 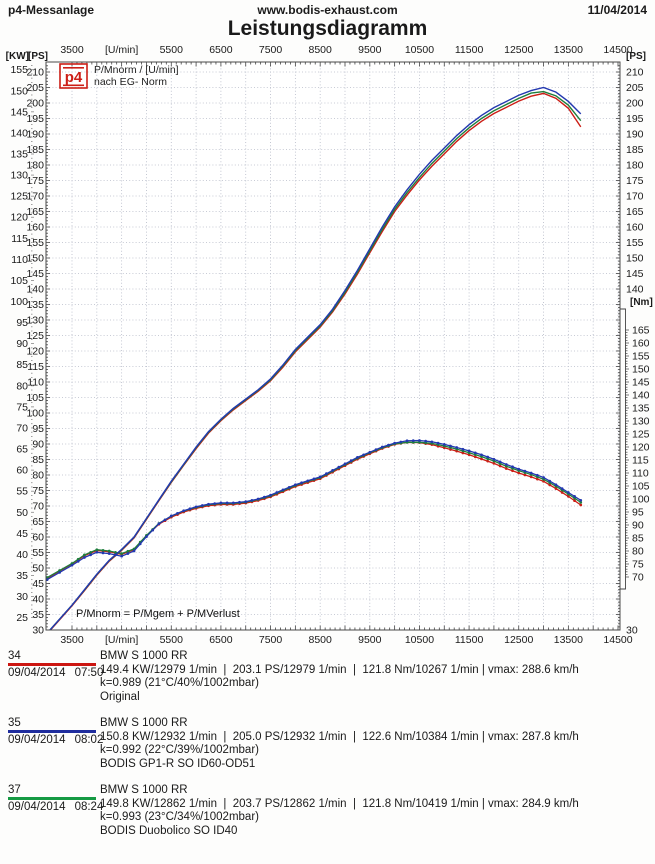 What do you see at coordinates (22, 618) in the screenshot?
I see `kw-left-label: 25` at bounding box center [22, 618].